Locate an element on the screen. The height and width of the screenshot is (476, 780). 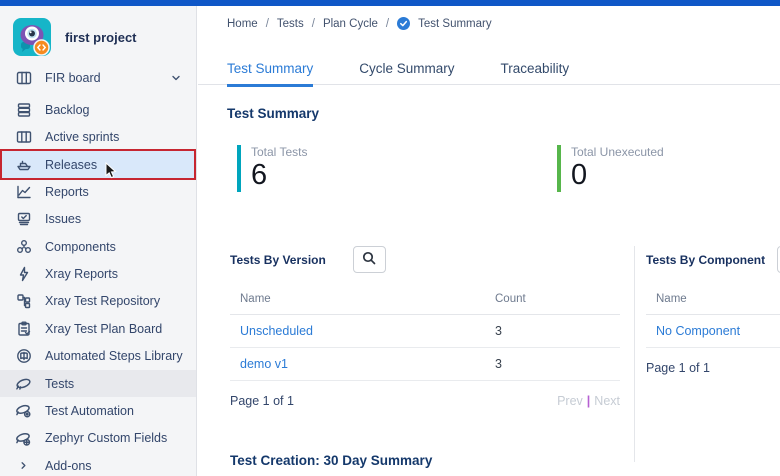
project-name: first project is located at coordinates (101, 37).